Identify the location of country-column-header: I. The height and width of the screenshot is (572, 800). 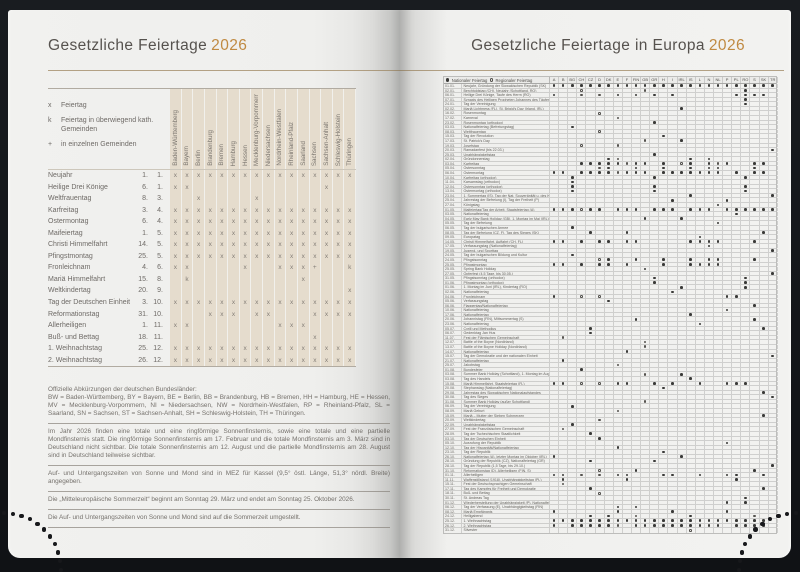
(673, 80).